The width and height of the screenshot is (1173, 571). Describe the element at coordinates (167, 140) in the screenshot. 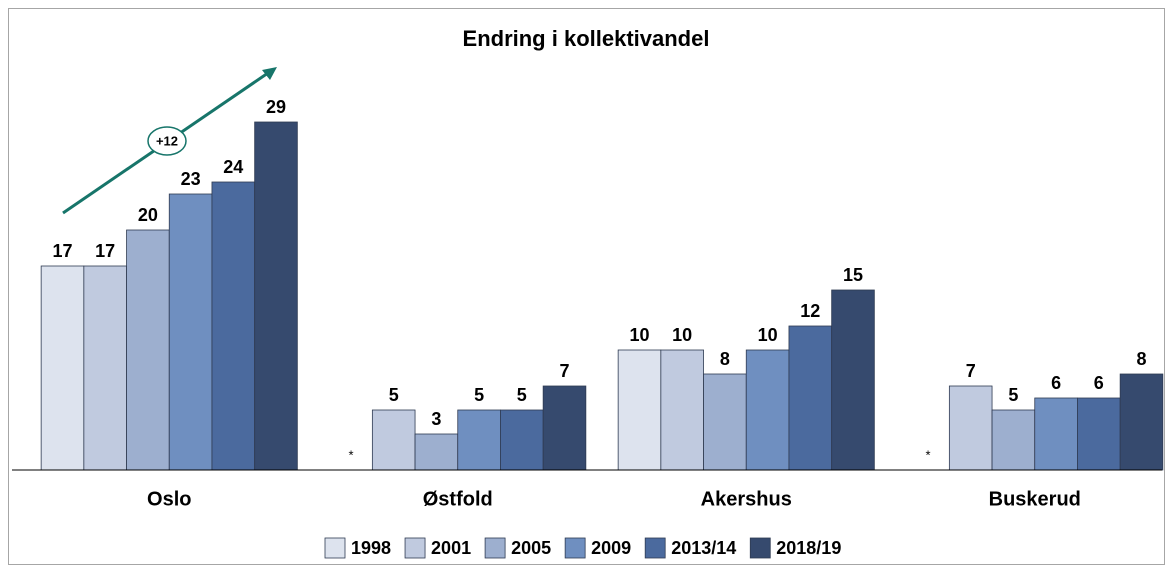

I see `annotation: +12` at that location.